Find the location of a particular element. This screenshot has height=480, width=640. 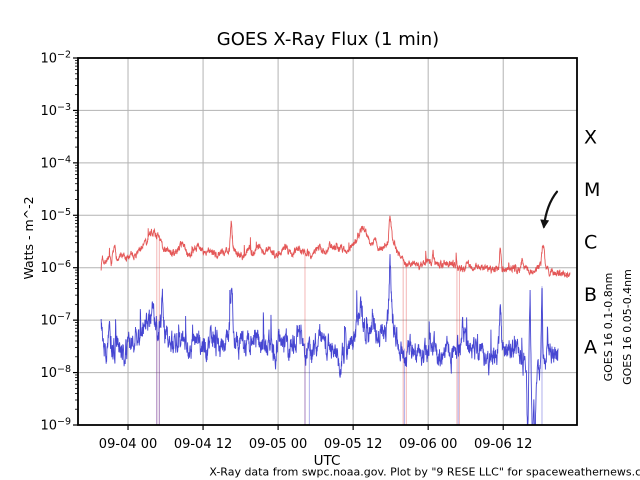

x-tick-label: 09-04 12 is located at coordinates (203, 444).